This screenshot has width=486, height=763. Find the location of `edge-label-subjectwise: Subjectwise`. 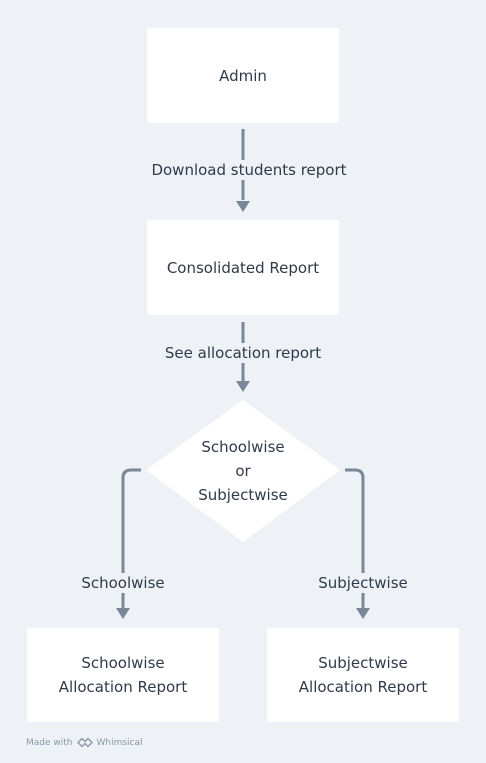

edge-label-subjectwise: Subjectwise is located at coordinates (363, 583).